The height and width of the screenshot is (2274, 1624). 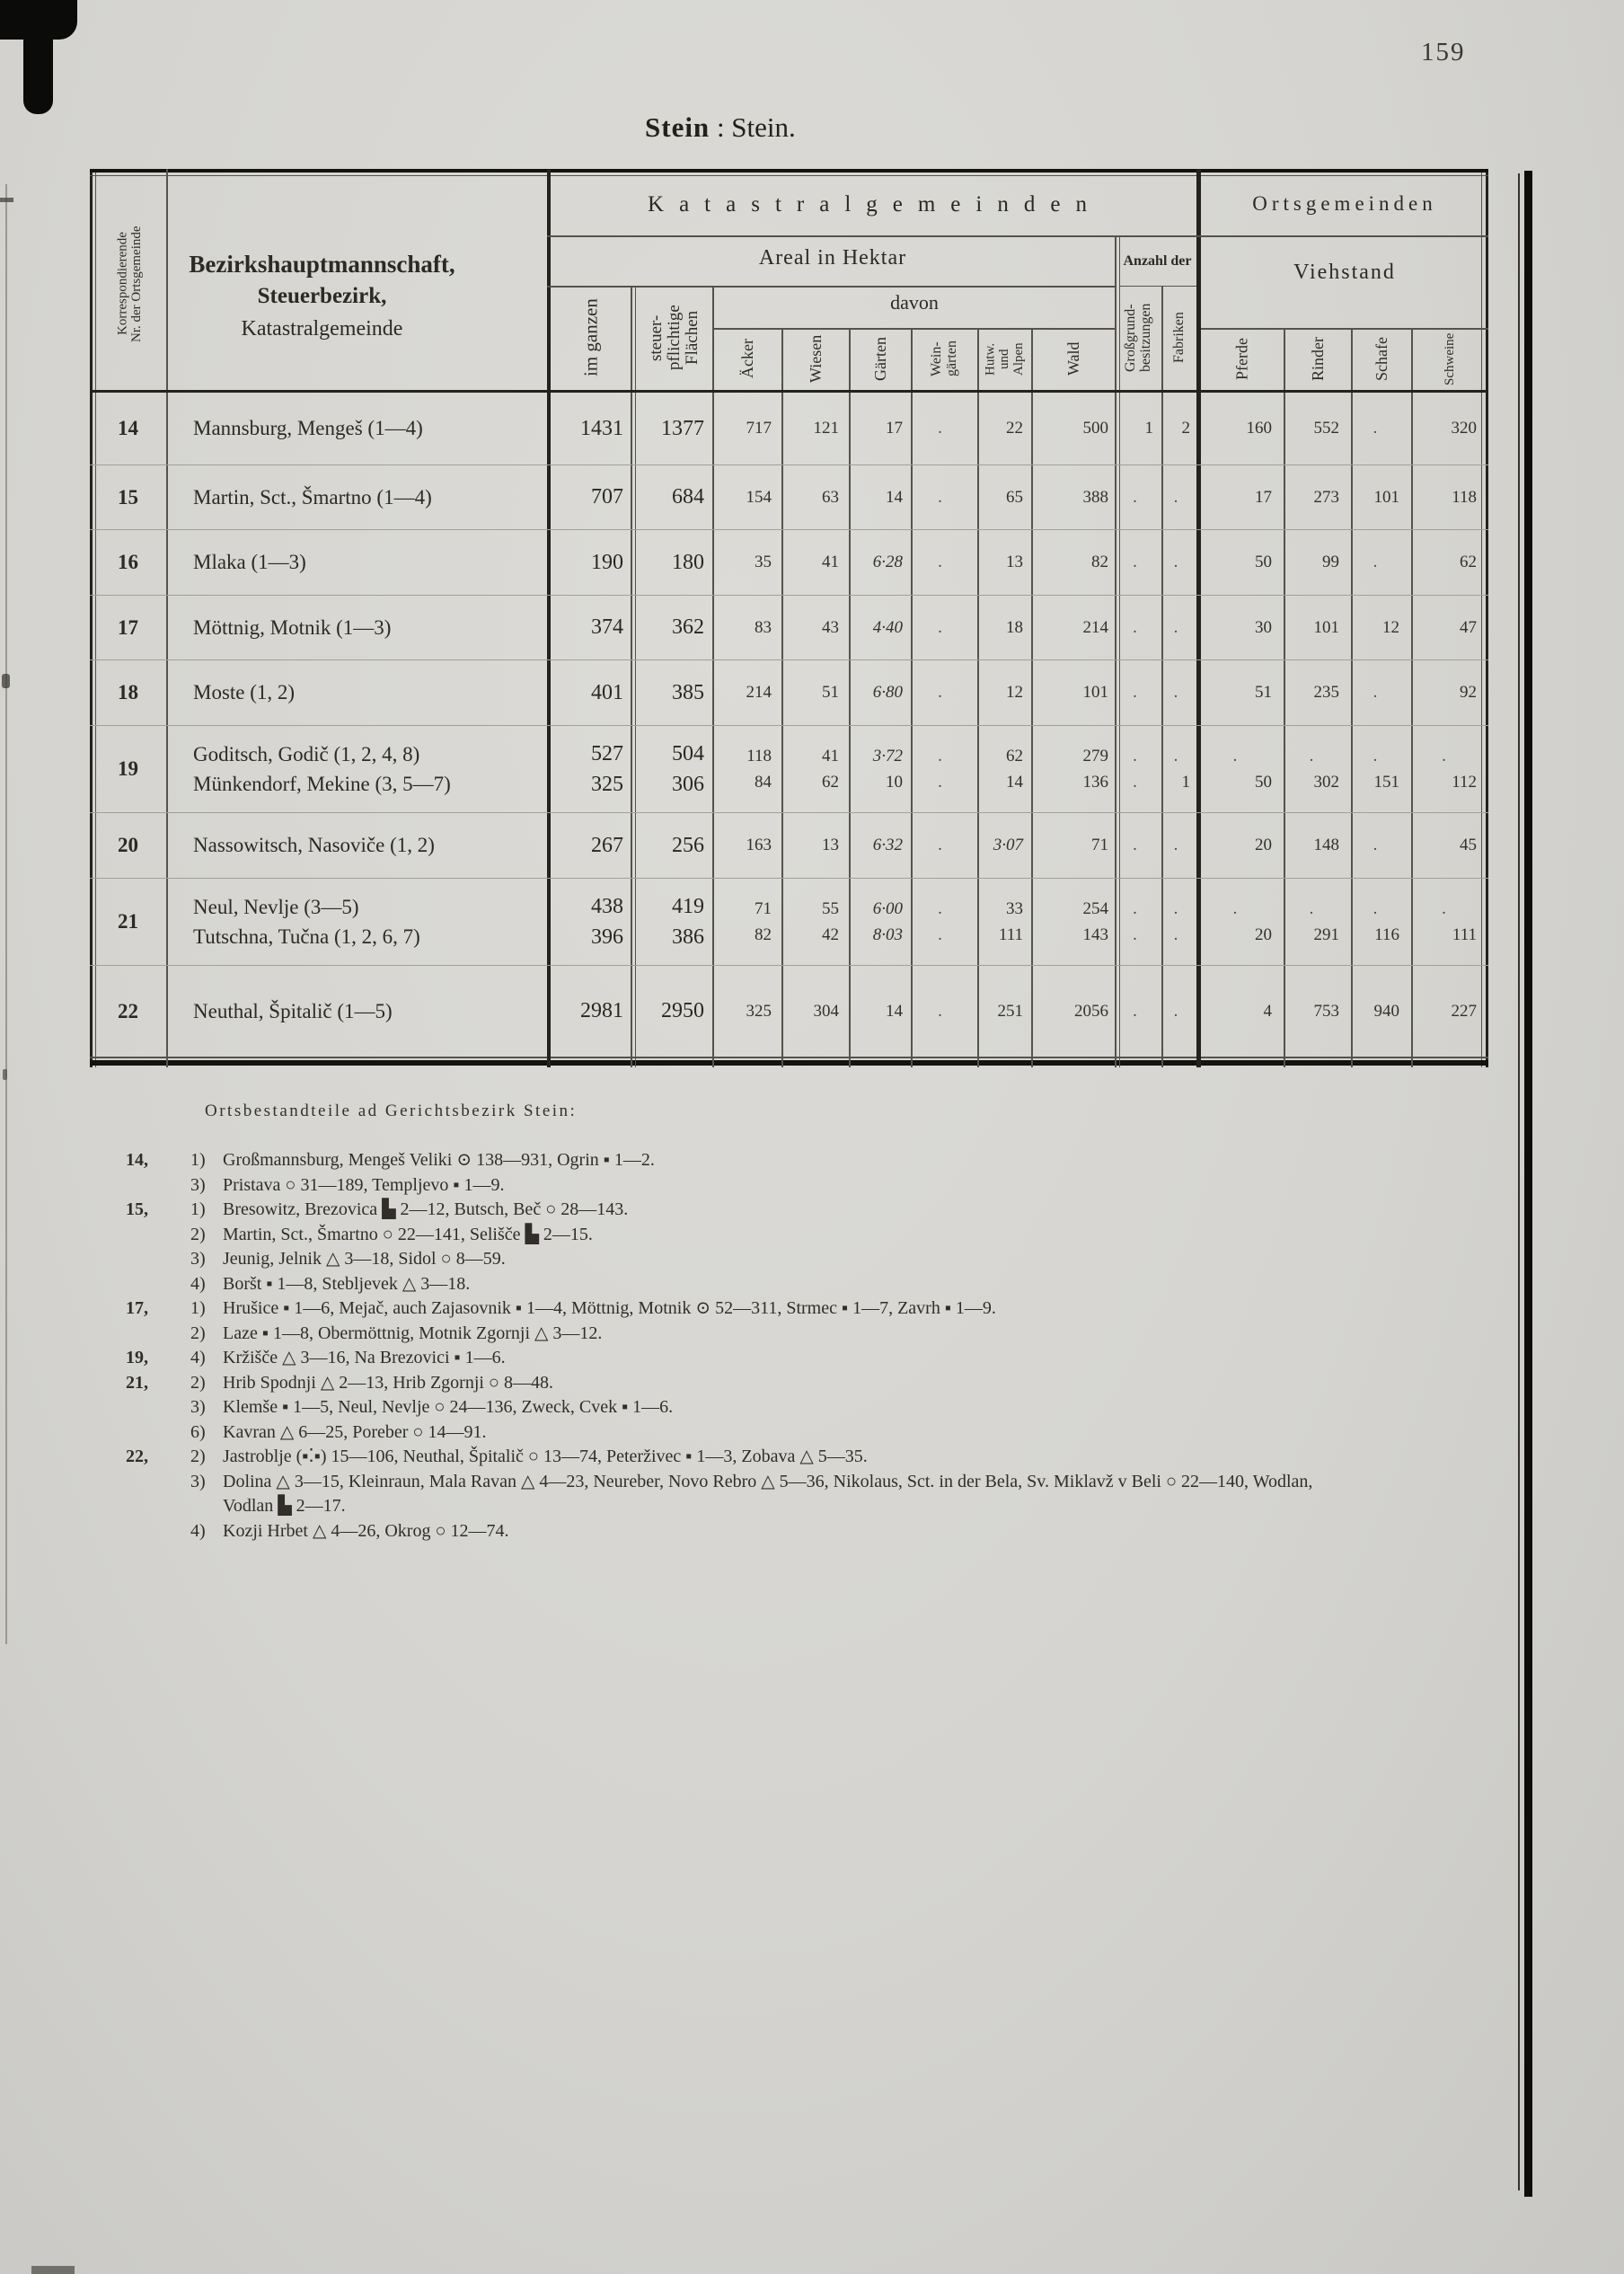 What do you see at coordinates (249, 562) in the screenshot?
I see `name-line: Mlaka (1—3)` at bounding box center [249, 562].